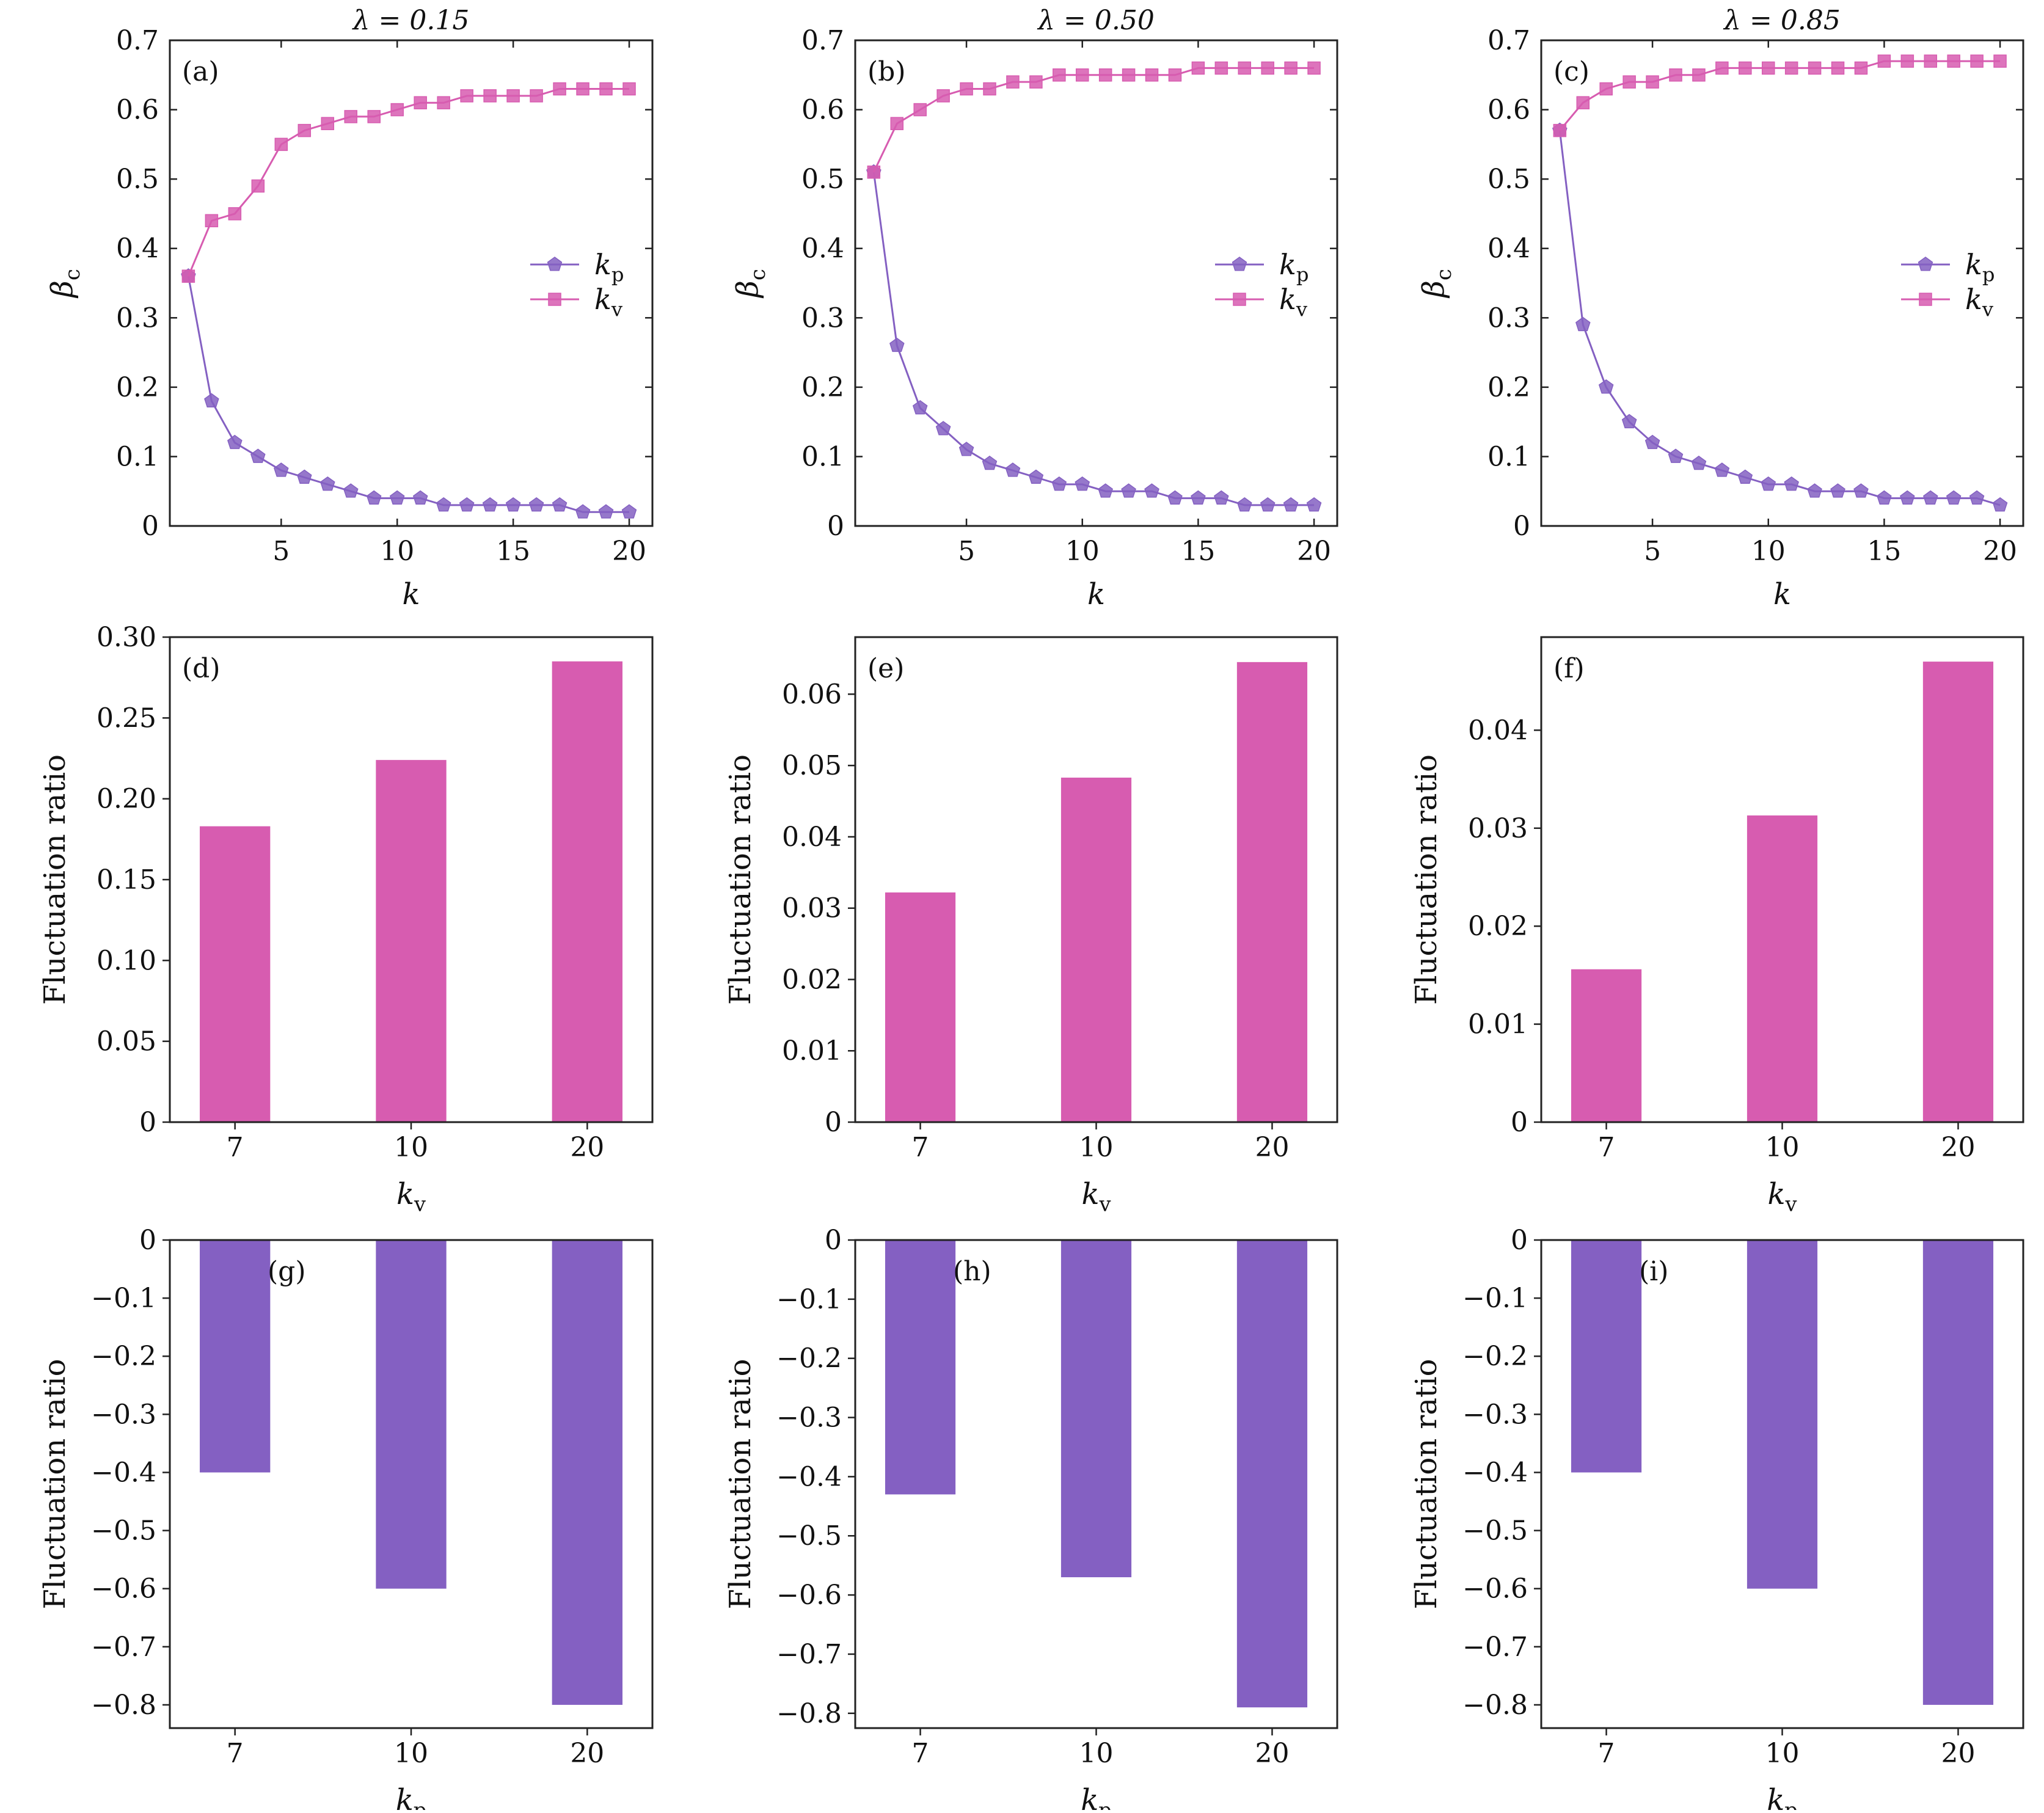 Image resolution: width=2044 pixels, height=1813 pixels. I want to click on y-tick-label: −0.8, so click(809, 1713).